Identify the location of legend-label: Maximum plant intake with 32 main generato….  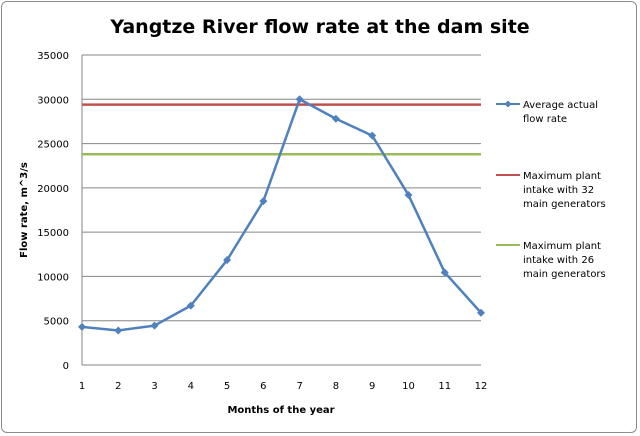
(564, 190).